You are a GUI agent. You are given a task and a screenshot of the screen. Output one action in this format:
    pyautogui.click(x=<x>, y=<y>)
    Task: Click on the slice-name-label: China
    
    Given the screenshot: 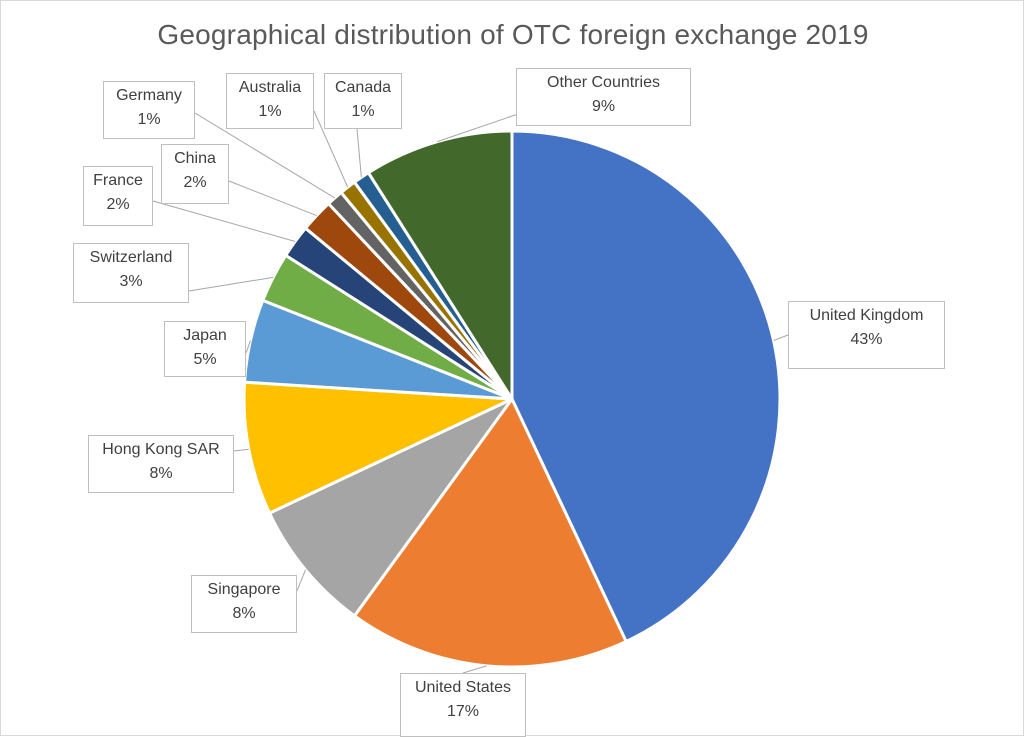 What is the action you would take?
    pyautogui.click(x=195, y=158)
    